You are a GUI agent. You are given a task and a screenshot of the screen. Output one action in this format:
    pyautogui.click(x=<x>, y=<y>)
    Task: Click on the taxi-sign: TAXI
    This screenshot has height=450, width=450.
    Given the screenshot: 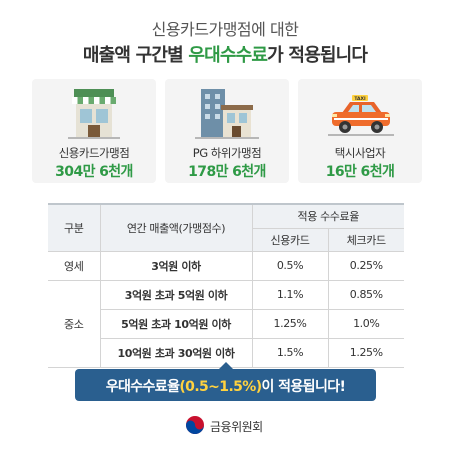 What is the action you would take?
    pyautogui.click(x=360, y=99)
    